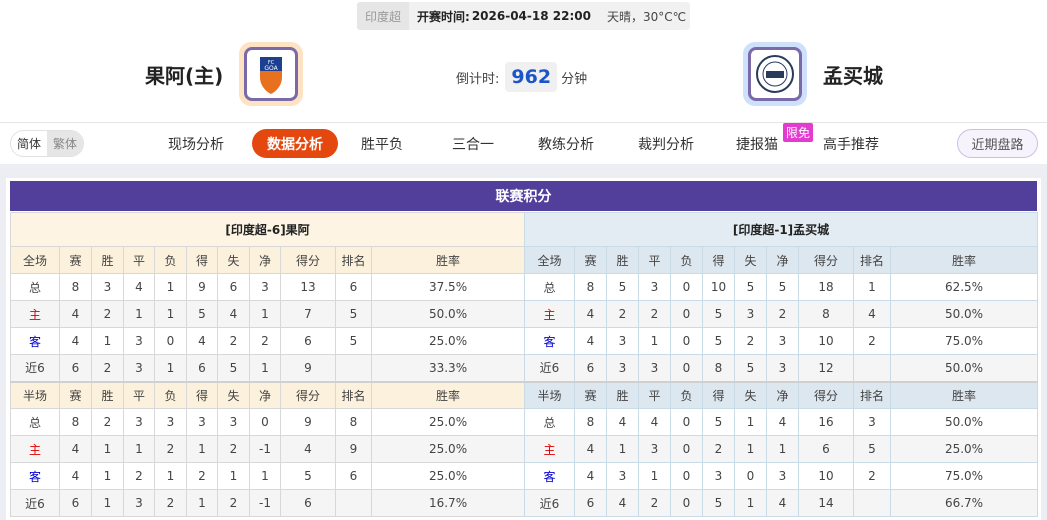 This screenshot has height=520, width=1047. I want to click on table-row: 近6 6 2 3 1 6 5 1 9 33.3%, so click(268, 368).